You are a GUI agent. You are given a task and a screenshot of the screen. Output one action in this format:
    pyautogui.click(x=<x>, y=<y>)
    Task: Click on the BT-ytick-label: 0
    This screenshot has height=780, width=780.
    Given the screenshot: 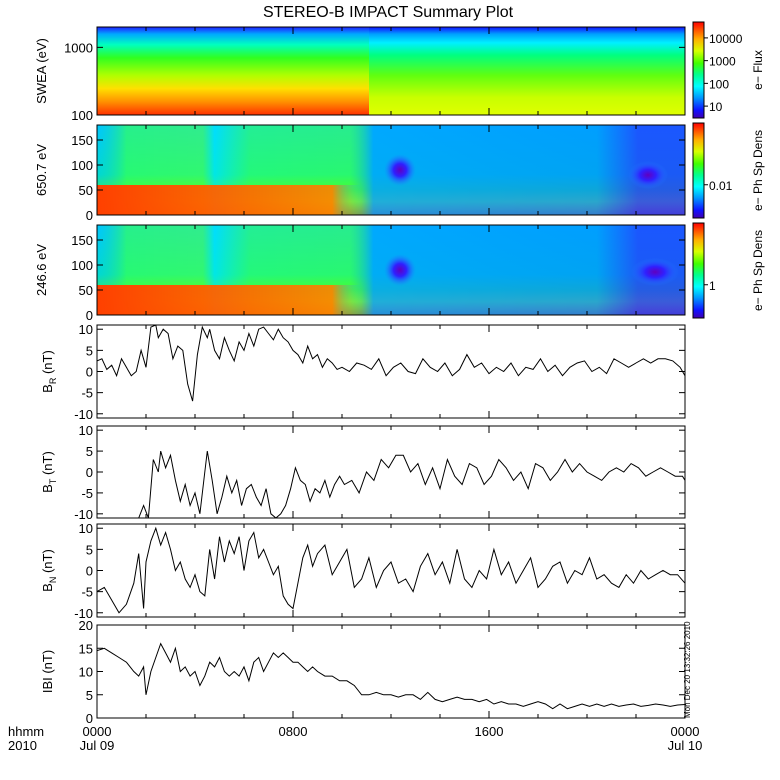 What is the action you would take?
    pyautogui.click(x=89, y=472)
    